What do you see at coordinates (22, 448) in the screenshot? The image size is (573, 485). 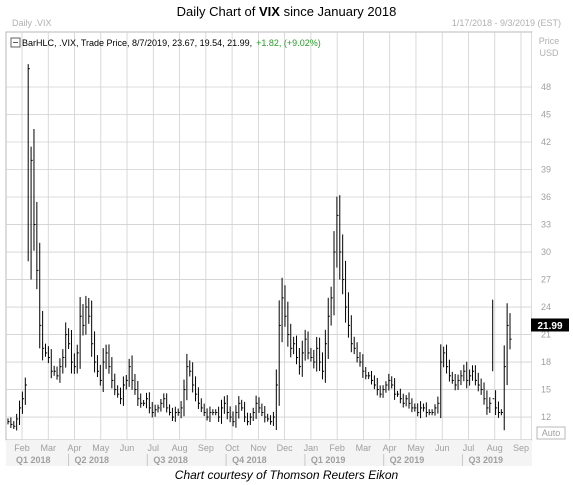 I see `x-tick-label: Feb` at bounding box center [22, 448].